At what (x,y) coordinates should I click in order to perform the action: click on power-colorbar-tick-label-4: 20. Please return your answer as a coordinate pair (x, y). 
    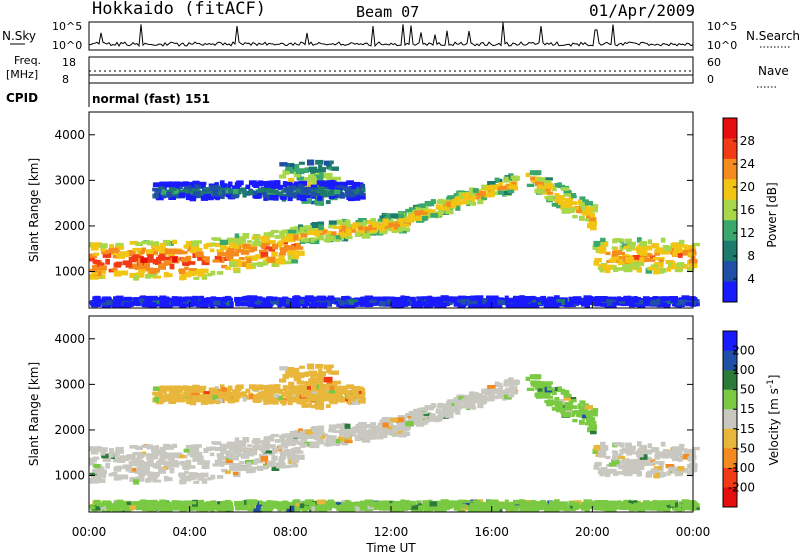
    Looking at the image, I should click on (747, 187).